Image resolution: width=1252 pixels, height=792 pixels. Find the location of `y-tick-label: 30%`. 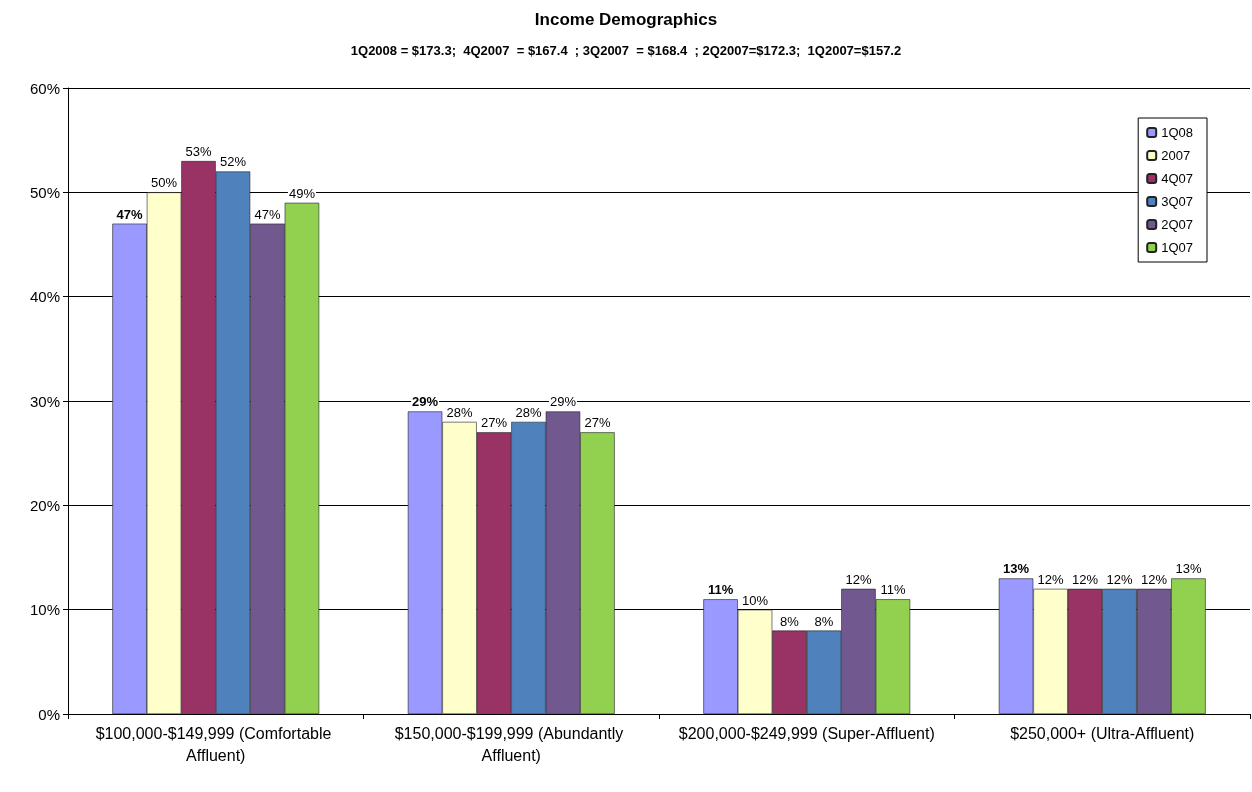

y-tick-label: 30% is located at coordinates (44, 401).